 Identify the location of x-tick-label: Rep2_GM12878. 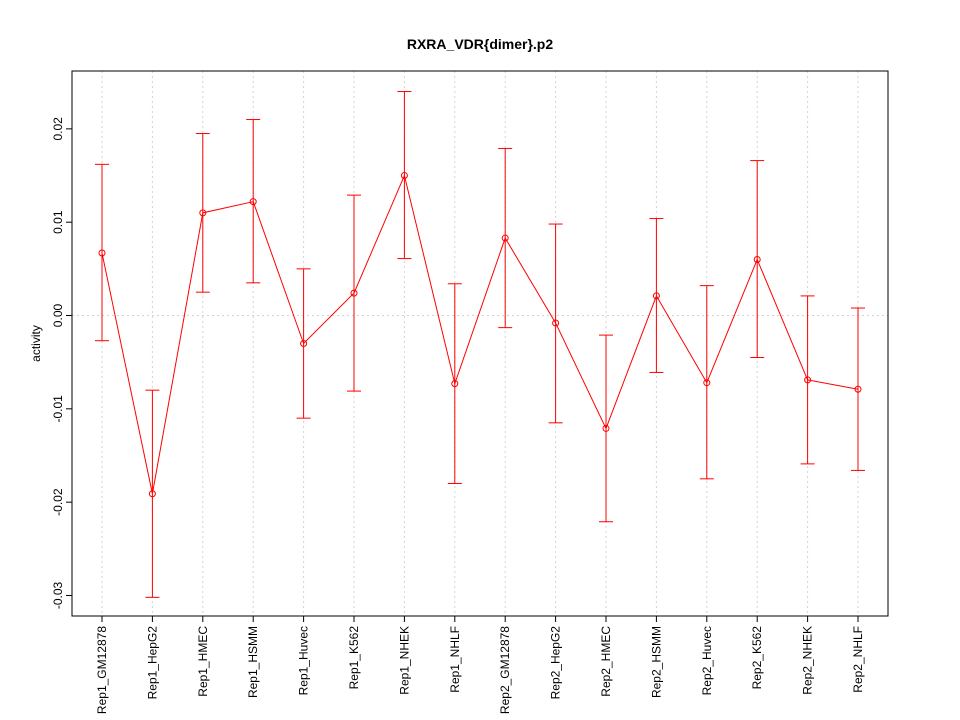
(505, 670).